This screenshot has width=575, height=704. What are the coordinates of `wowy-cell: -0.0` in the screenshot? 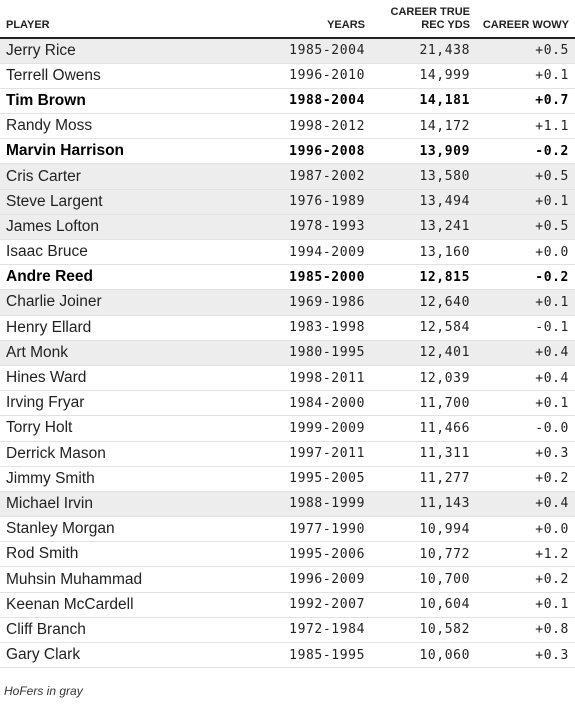 It's located at (525, 428).